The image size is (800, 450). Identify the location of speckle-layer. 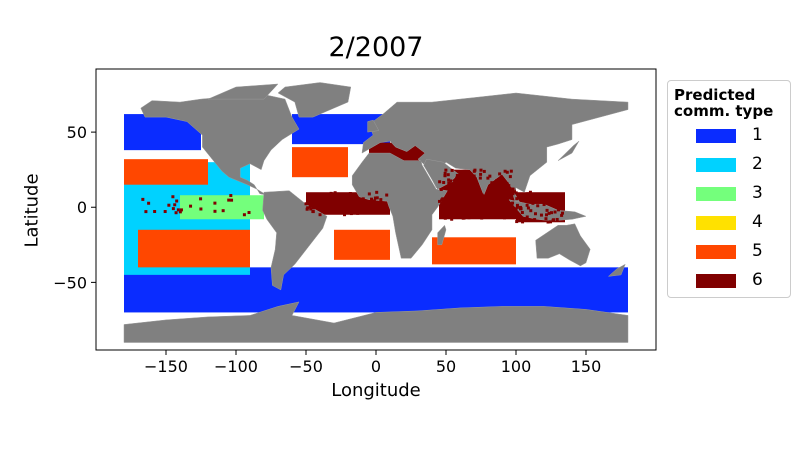
(353, 196).